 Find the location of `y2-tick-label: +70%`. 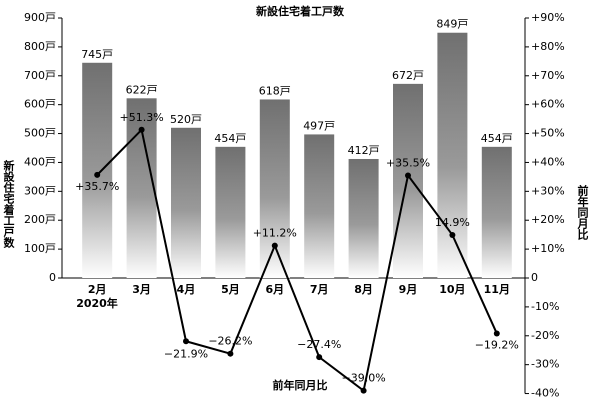

y2-tick-label: +70% is located at coordinates (548, 75).